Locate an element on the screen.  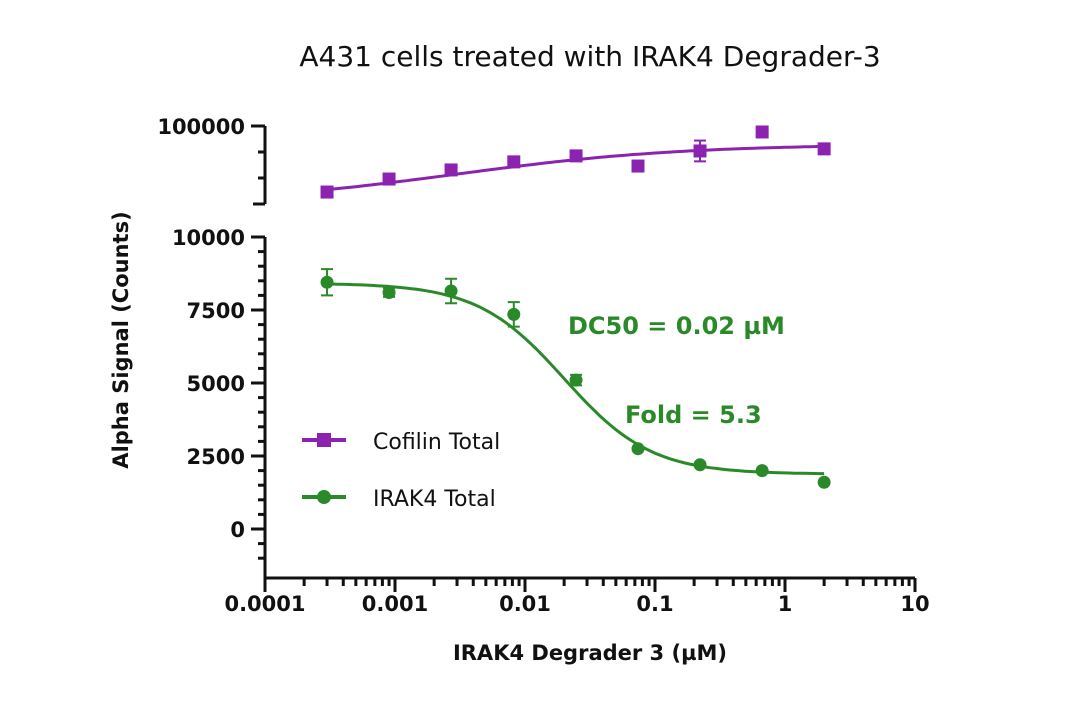
legend-label-irak4: IRAK4 Total is located at coordinates (434, 499).